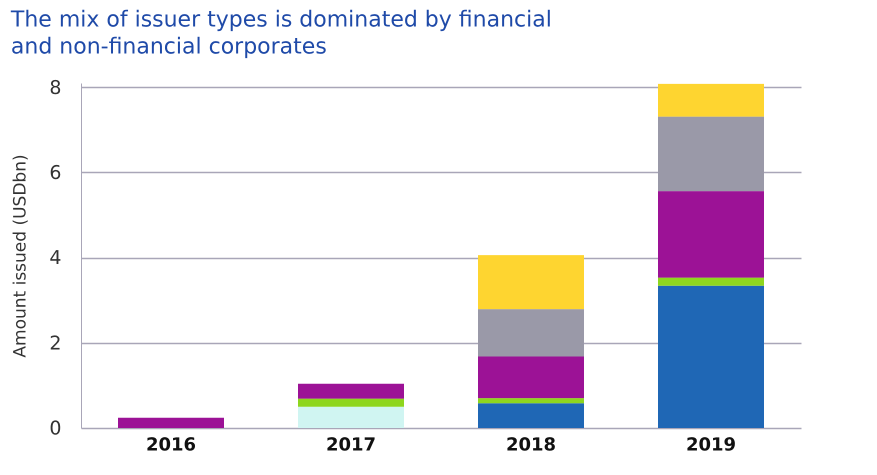 This screenshot has width=877, height=475. Describe the element at coordinates (351, 445) in the screenshot. I see `x-tick-label: 2017` at that location.